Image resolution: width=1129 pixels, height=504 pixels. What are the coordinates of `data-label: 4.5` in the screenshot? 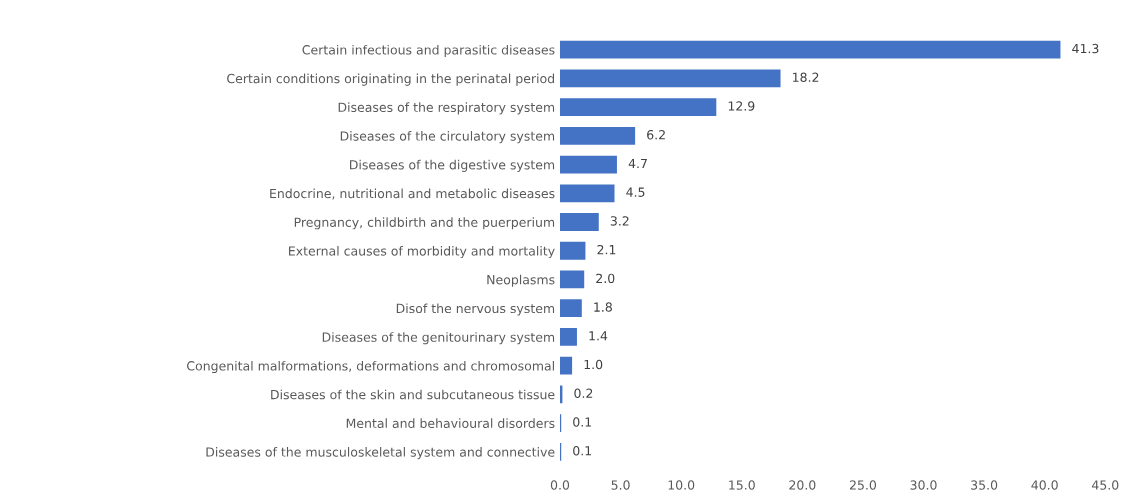 It's located at (635, 192).